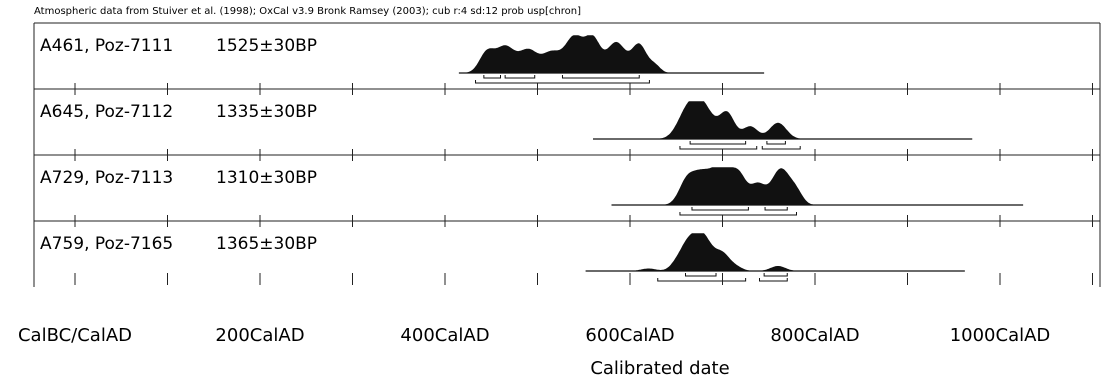  I want to click on axis-tick-label: 400CalAD, so click(444, 335).